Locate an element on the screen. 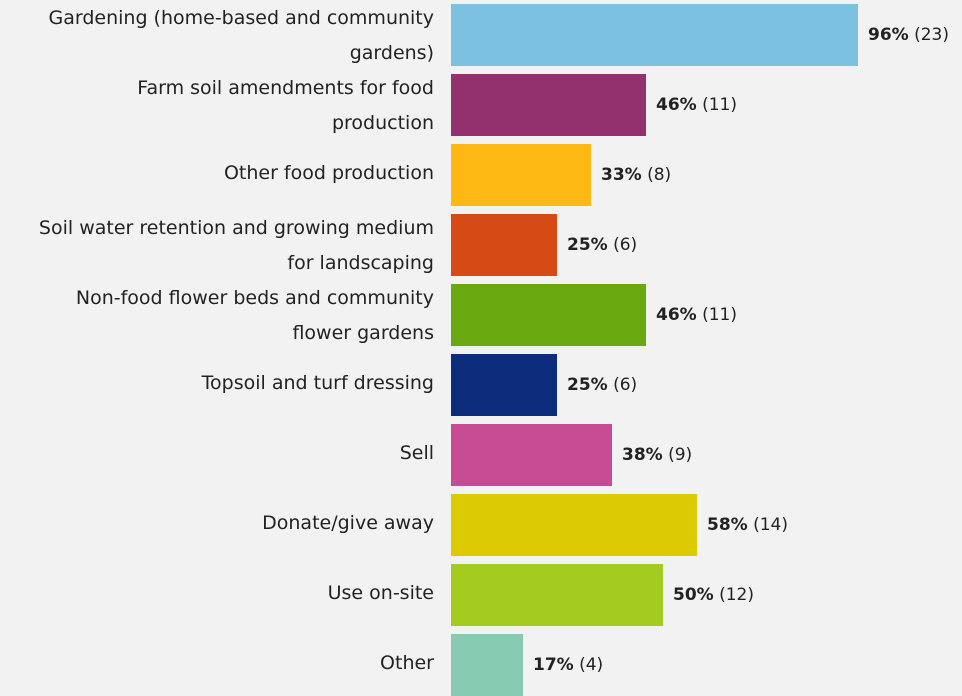 This screenshot has width=962, height=696. bar-row: Other 17% (4) is located at coordinates (481, 665).